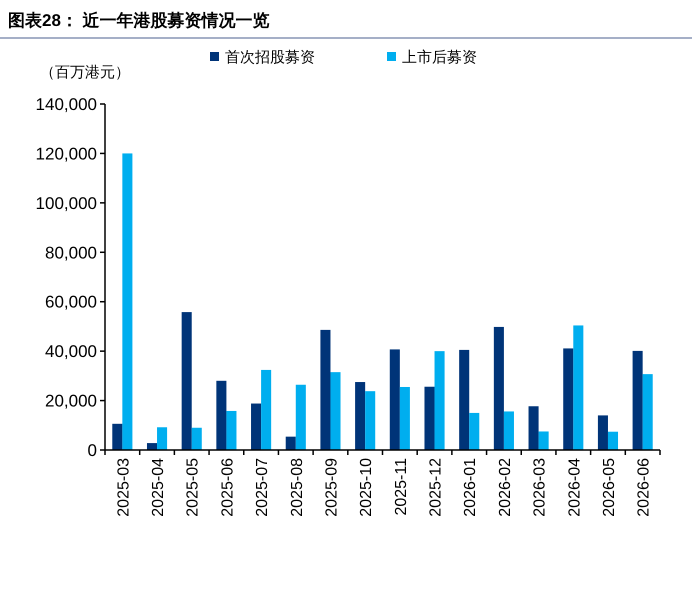 This screenshot has height=590, width=692. I want to click on x-tick-label: 2026-02, so click(505, 487).